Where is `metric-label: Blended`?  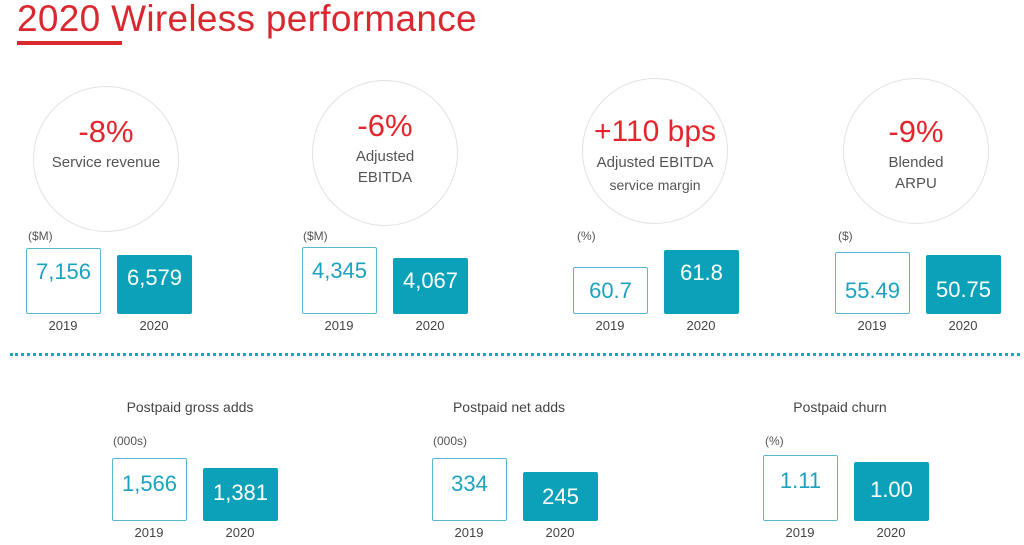
metric-label: Blended is located at coordinates (916, 162).